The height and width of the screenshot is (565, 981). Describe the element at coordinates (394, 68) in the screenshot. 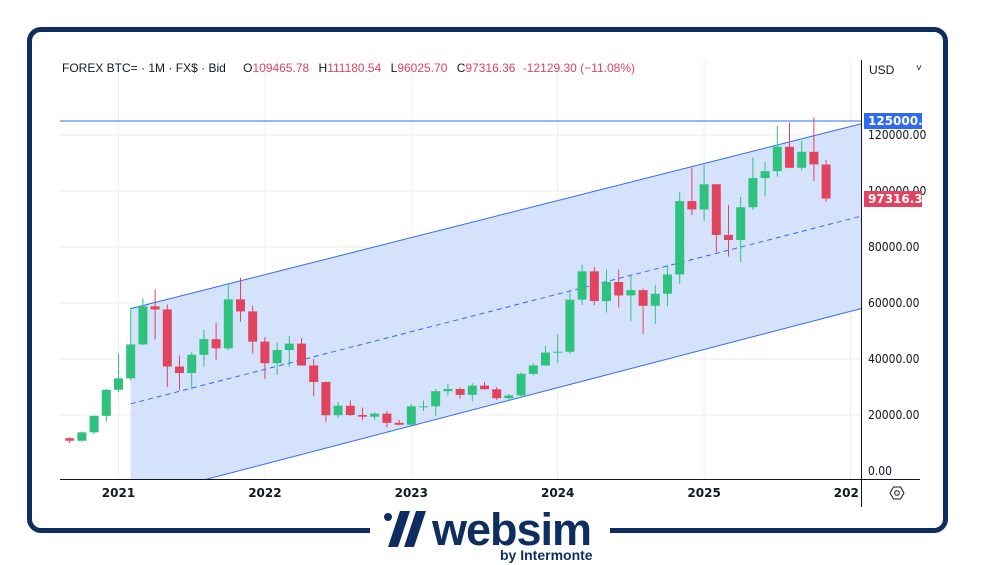

I see `low-label: L` at that location.